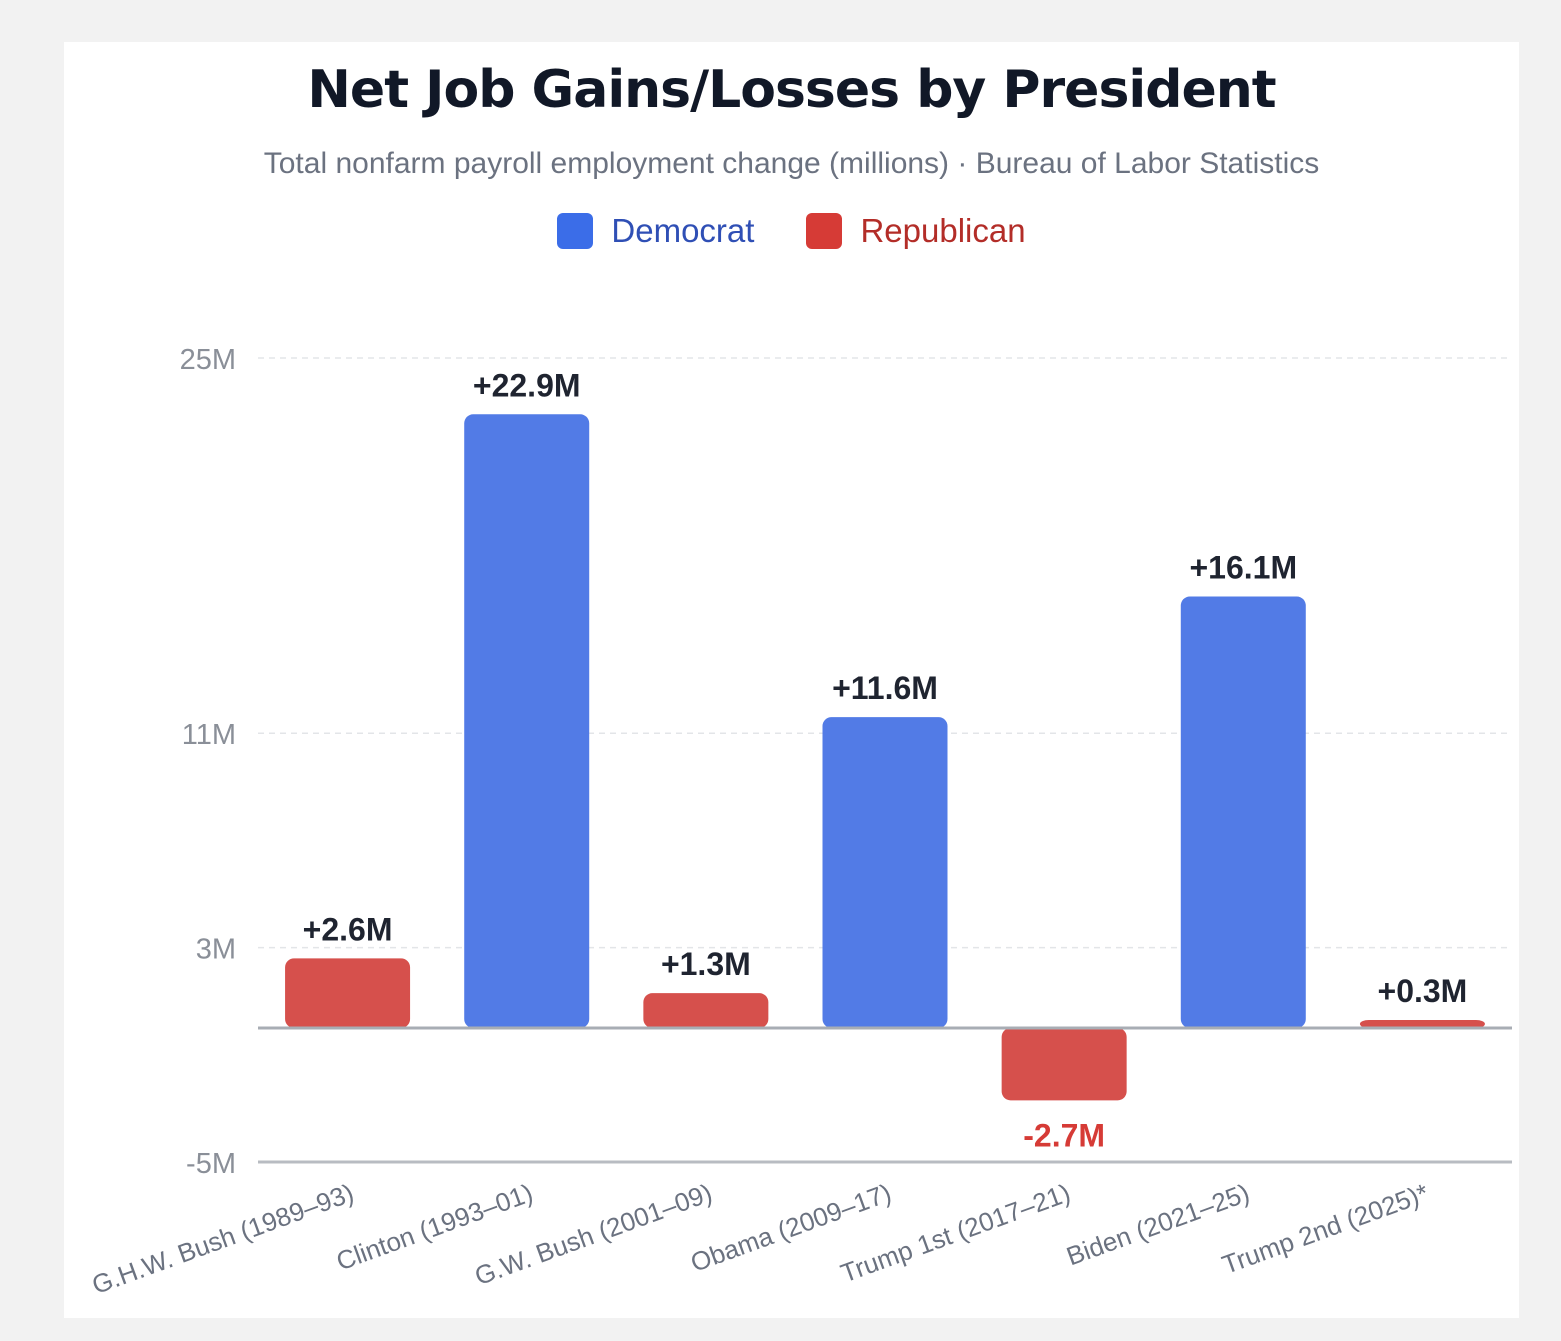 The height and width of the screenshot is (1341, 1561). Describe the element at coordinates (348, 929) in the screenshot. I see `data-label: +2.6M` at that location.